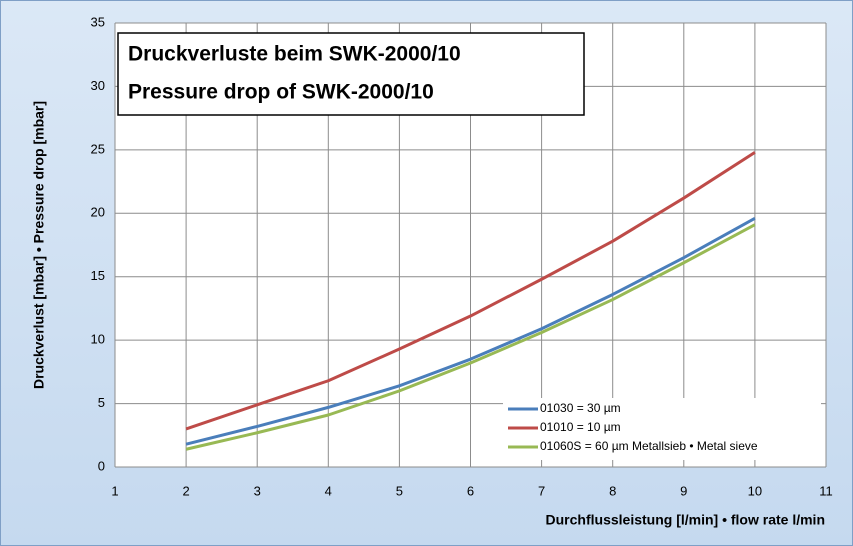 This screenshot has height=546, width=853. I want to click on y-tick-label: 15, so click(98, 275).